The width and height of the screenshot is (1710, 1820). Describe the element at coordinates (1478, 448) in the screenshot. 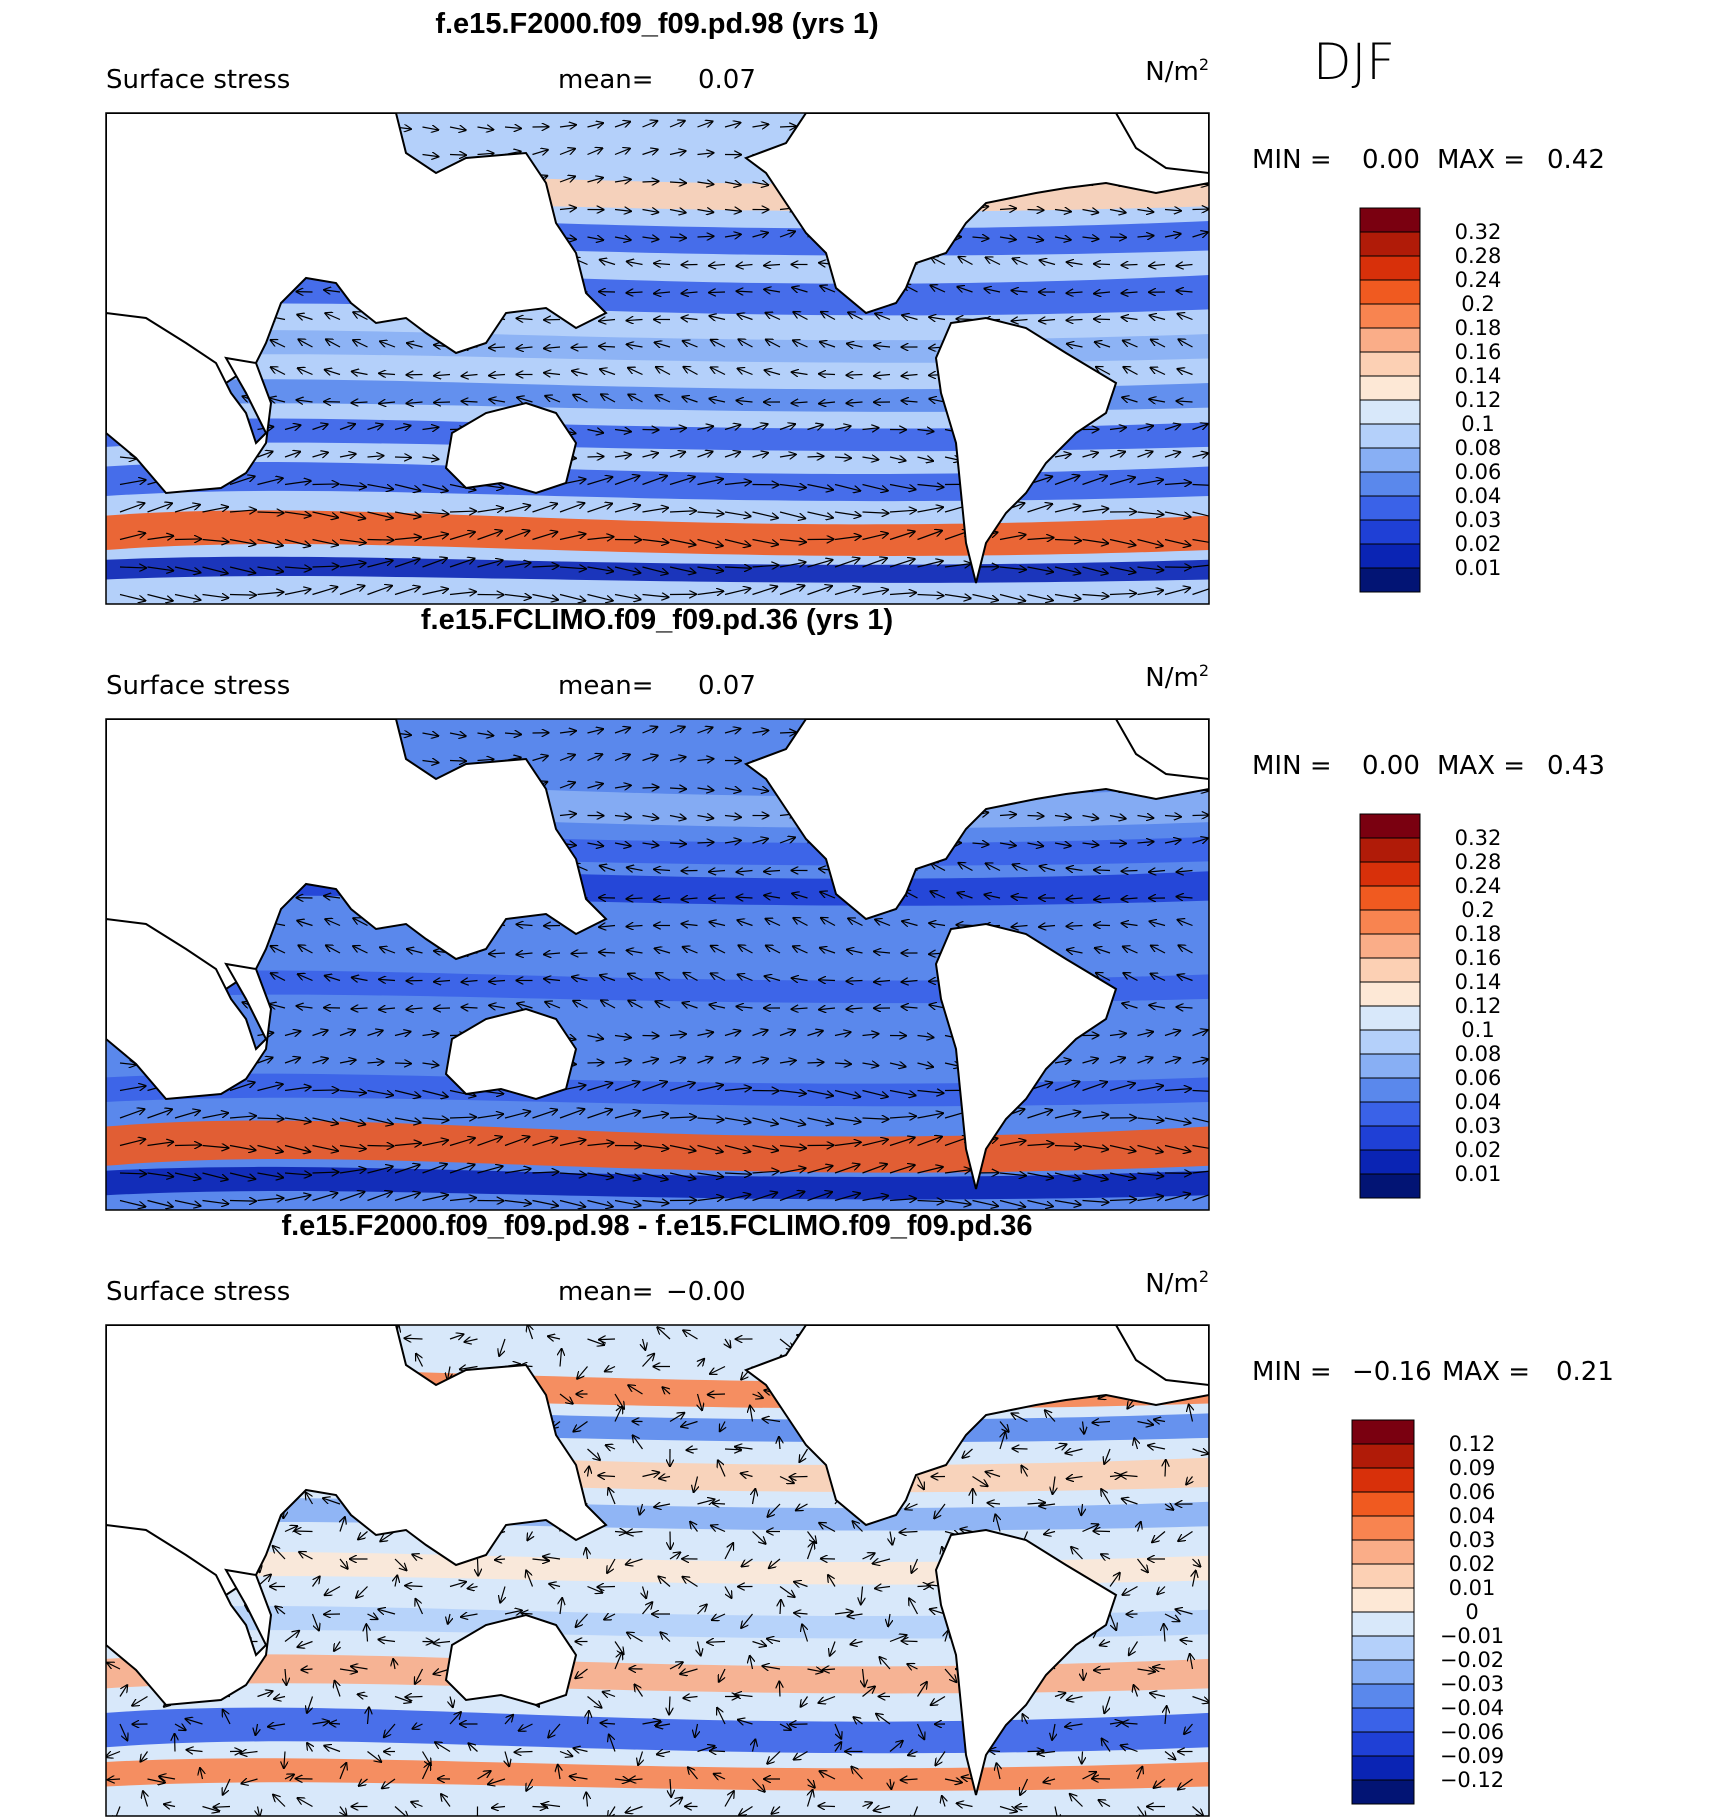

I see `colorbar-tick-label: 0.08` at that location.